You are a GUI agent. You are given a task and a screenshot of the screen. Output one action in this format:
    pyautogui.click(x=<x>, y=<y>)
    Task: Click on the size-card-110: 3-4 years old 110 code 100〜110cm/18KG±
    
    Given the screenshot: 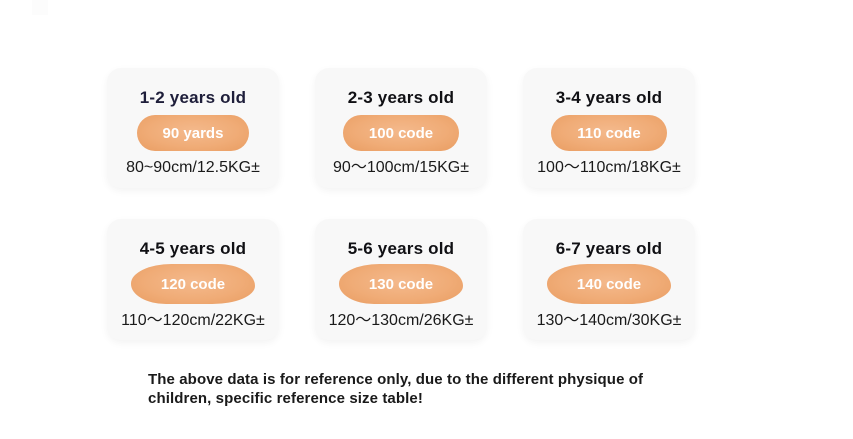 What is the action you would take?
    pyautogui.click(x=609, y=128)
    